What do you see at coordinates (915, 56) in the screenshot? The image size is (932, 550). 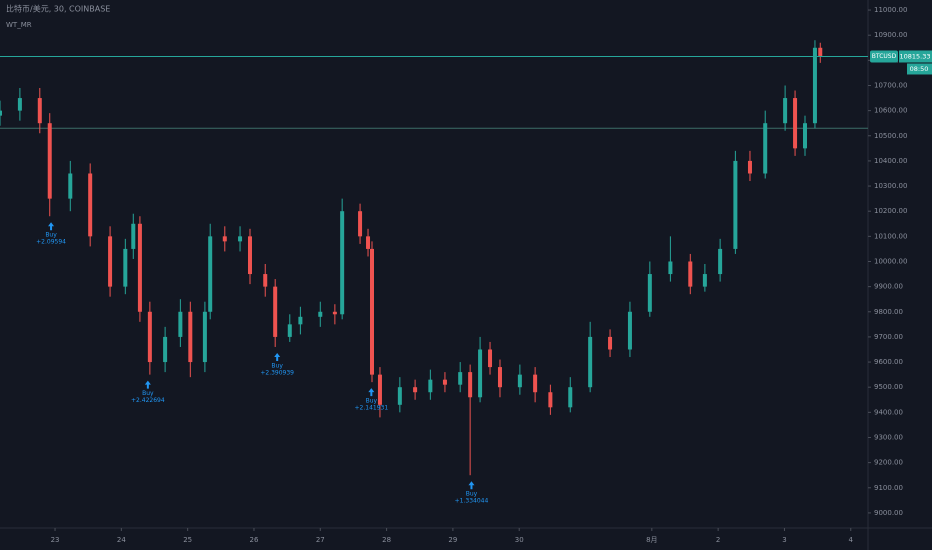 I see `price-badge` at bounding box center [915, 56].